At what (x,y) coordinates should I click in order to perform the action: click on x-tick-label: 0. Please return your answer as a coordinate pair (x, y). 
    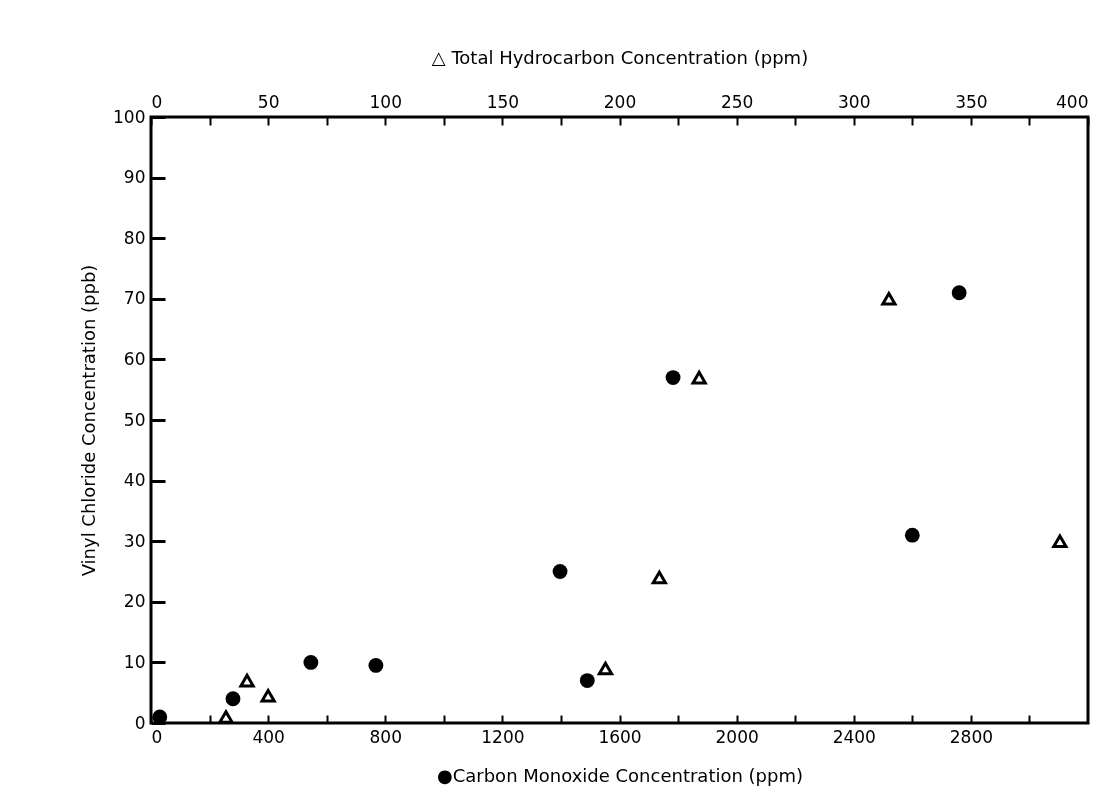
    Looking at the image, I should click on (157, 736).